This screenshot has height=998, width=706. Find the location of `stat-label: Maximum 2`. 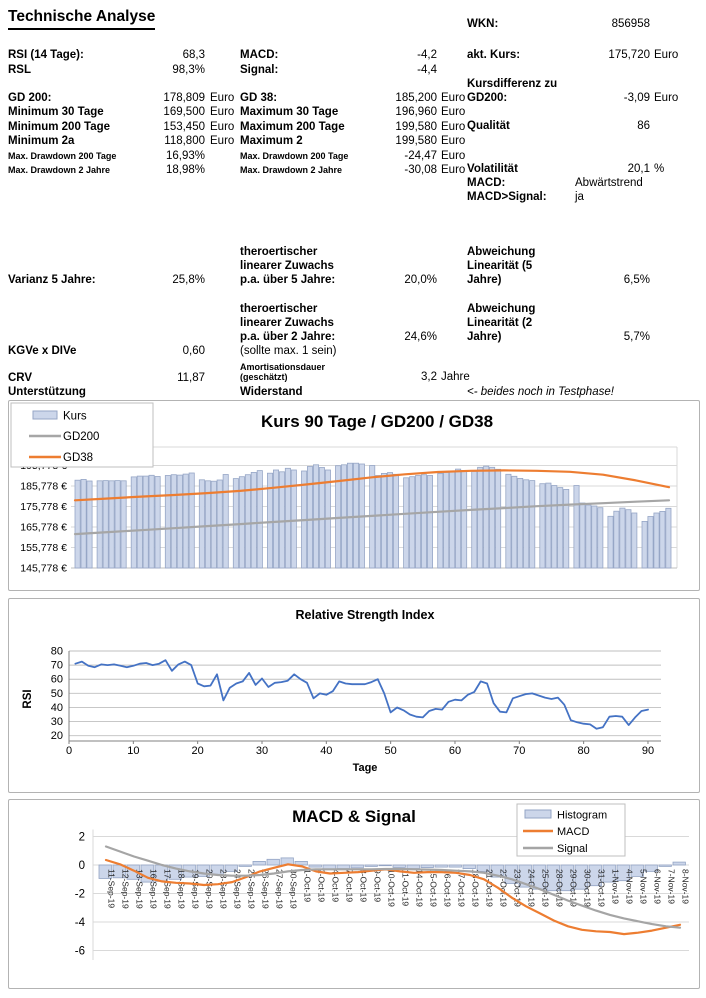

stat-label: Maximum 2 is located at coordinates (271, 141).